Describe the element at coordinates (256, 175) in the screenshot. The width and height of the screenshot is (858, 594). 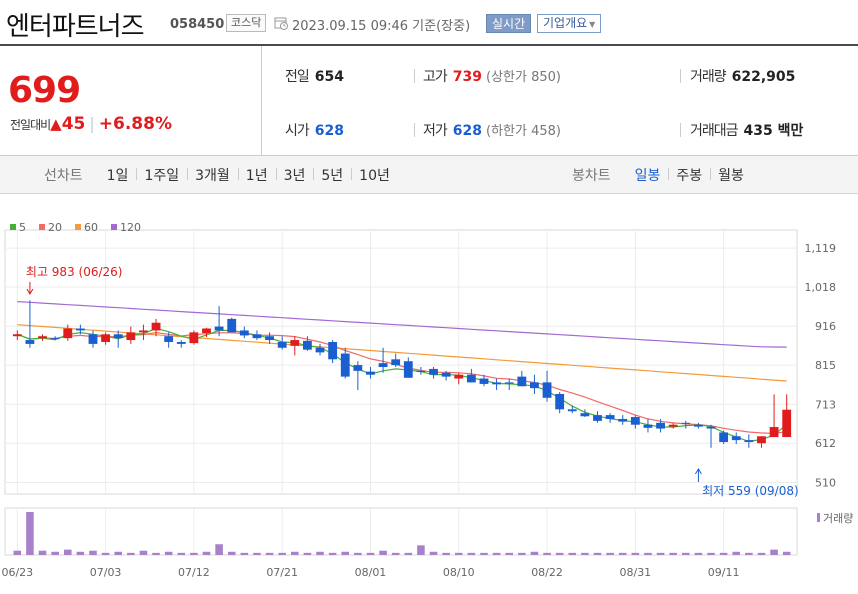
I see `tab-1y: 1년` at that location.